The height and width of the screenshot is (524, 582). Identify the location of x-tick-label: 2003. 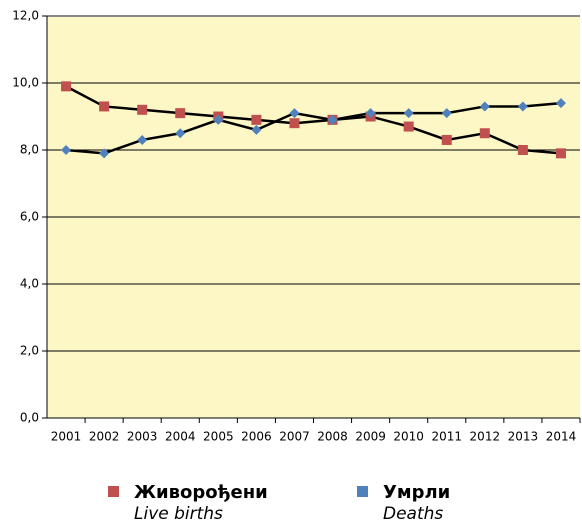
(142, 437).